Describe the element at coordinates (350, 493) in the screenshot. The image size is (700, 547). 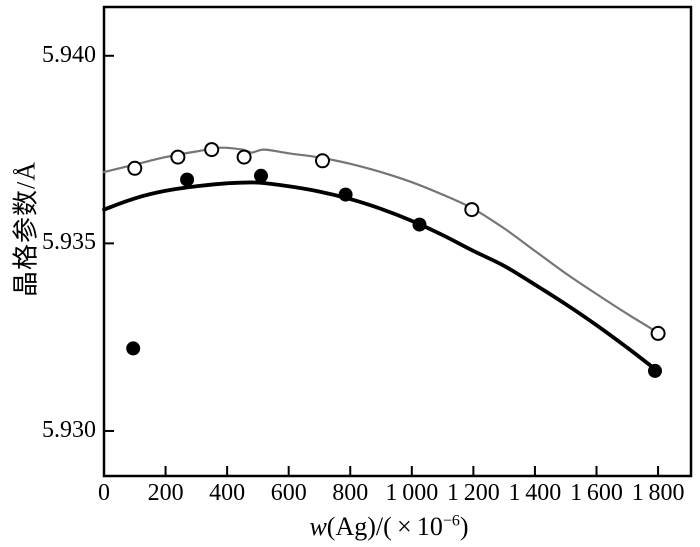
I see `x-tick-label: 800` at that location.